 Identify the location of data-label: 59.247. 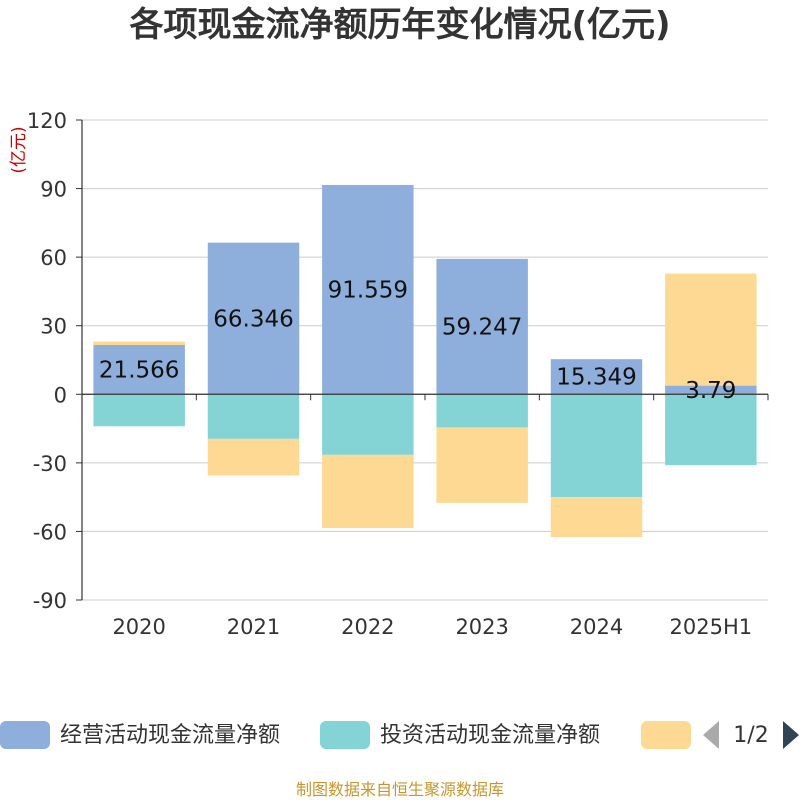
(482, 328).